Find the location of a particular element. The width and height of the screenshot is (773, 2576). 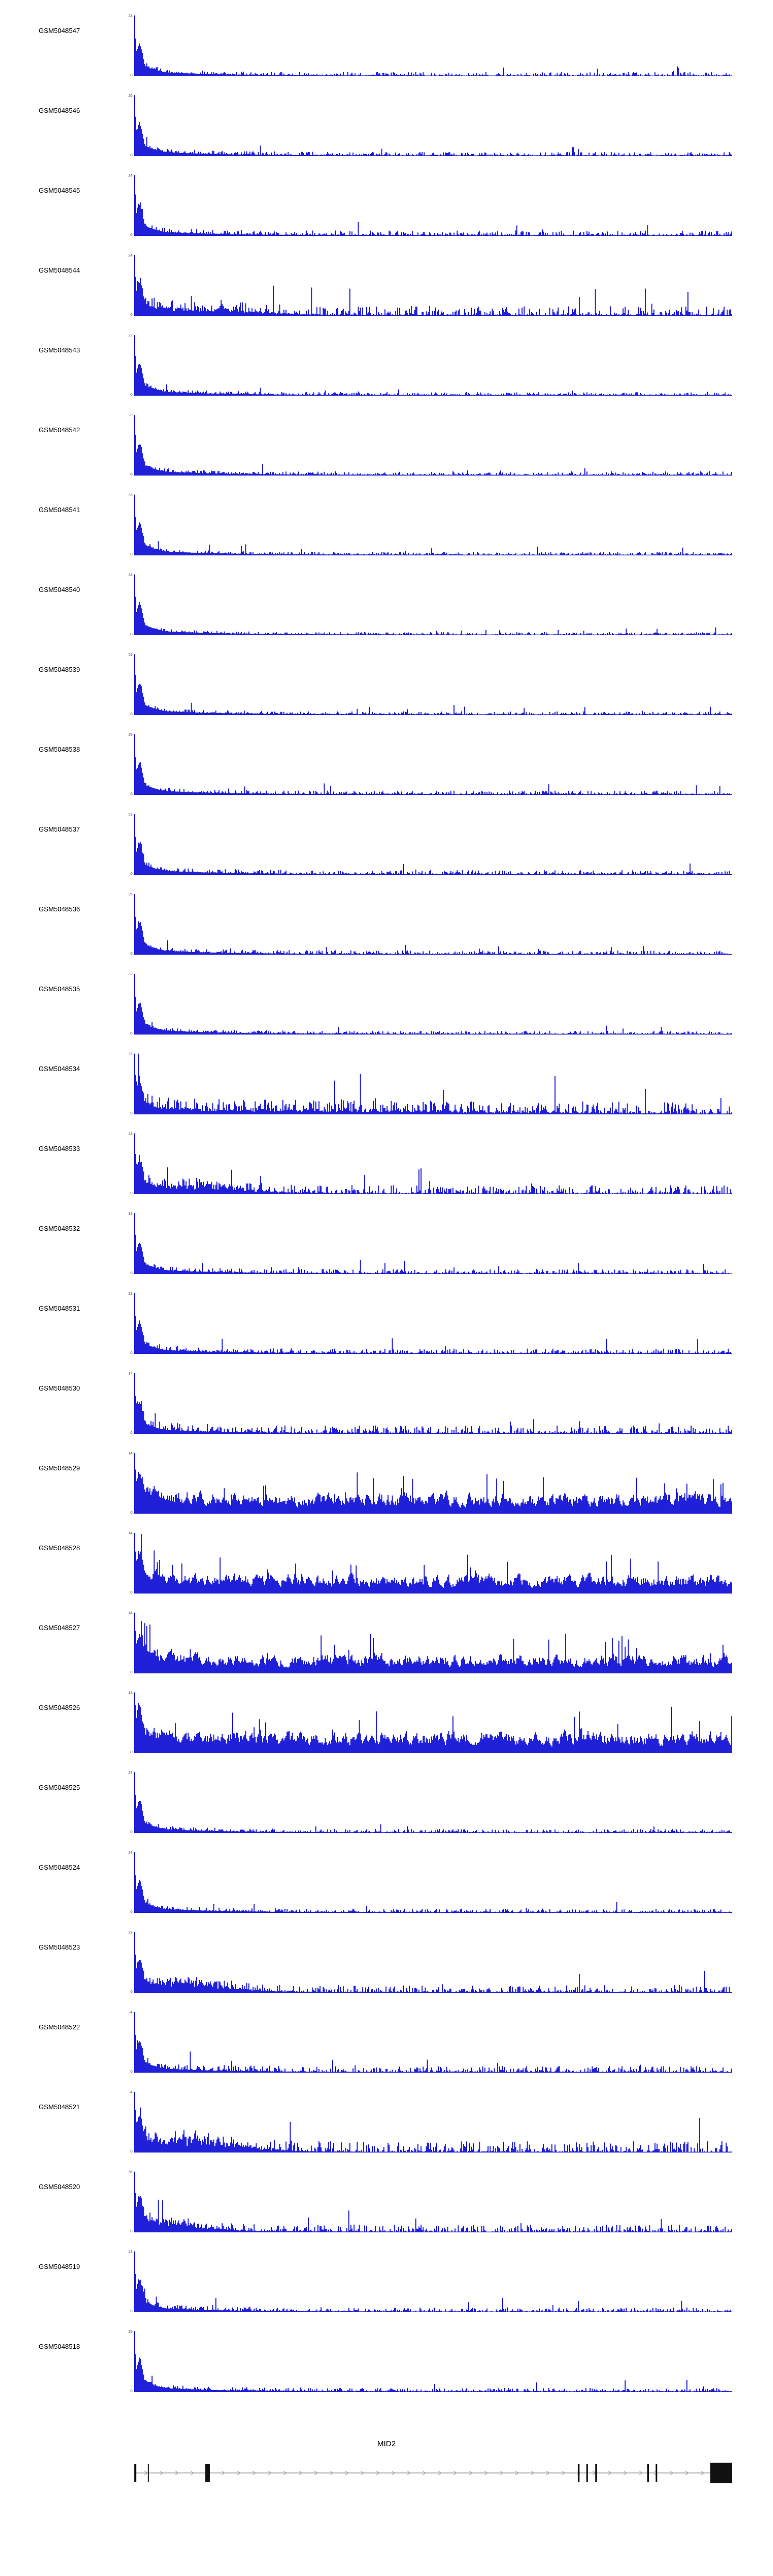

y-axis-max: 22 is located at coordinates (130, 335).